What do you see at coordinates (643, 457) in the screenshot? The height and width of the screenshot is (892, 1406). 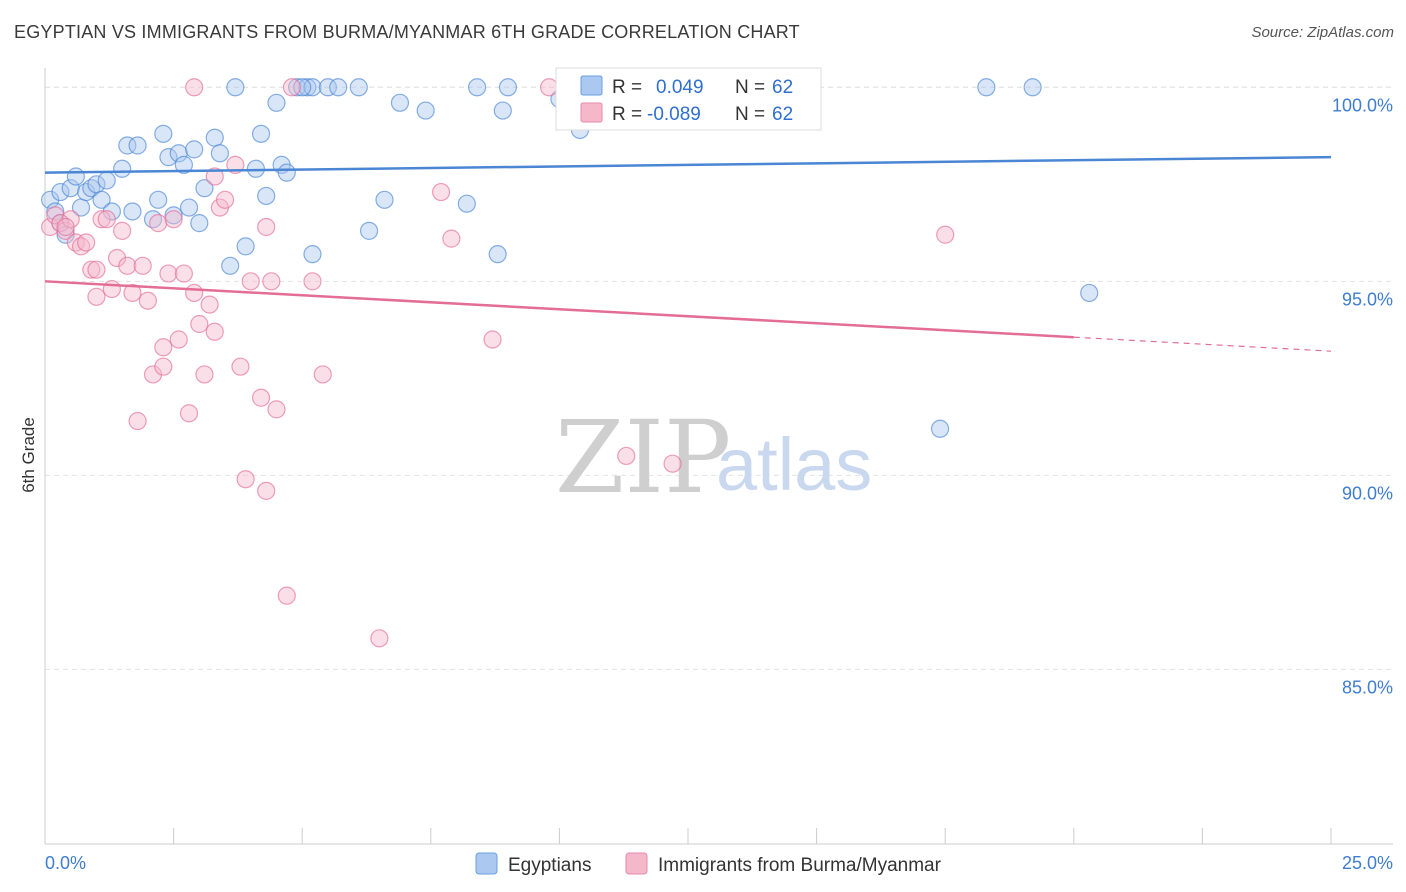 I see `watermark-zip: ZIP` at bounding box center [643, 457].